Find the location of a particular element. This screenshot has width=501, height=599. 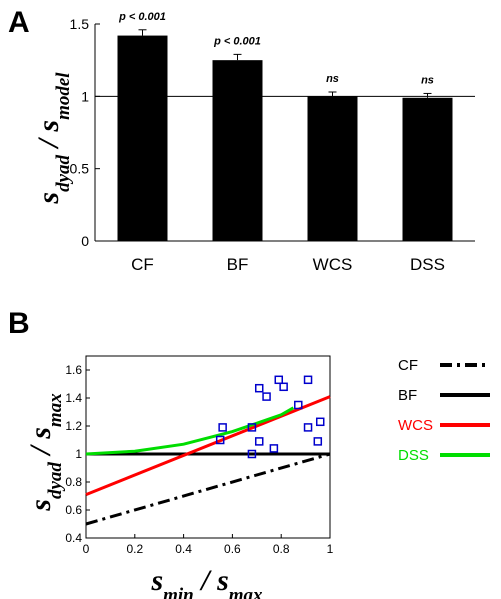

panel-b-ytick-label: 0.4 is located at coordinates (73, 538).